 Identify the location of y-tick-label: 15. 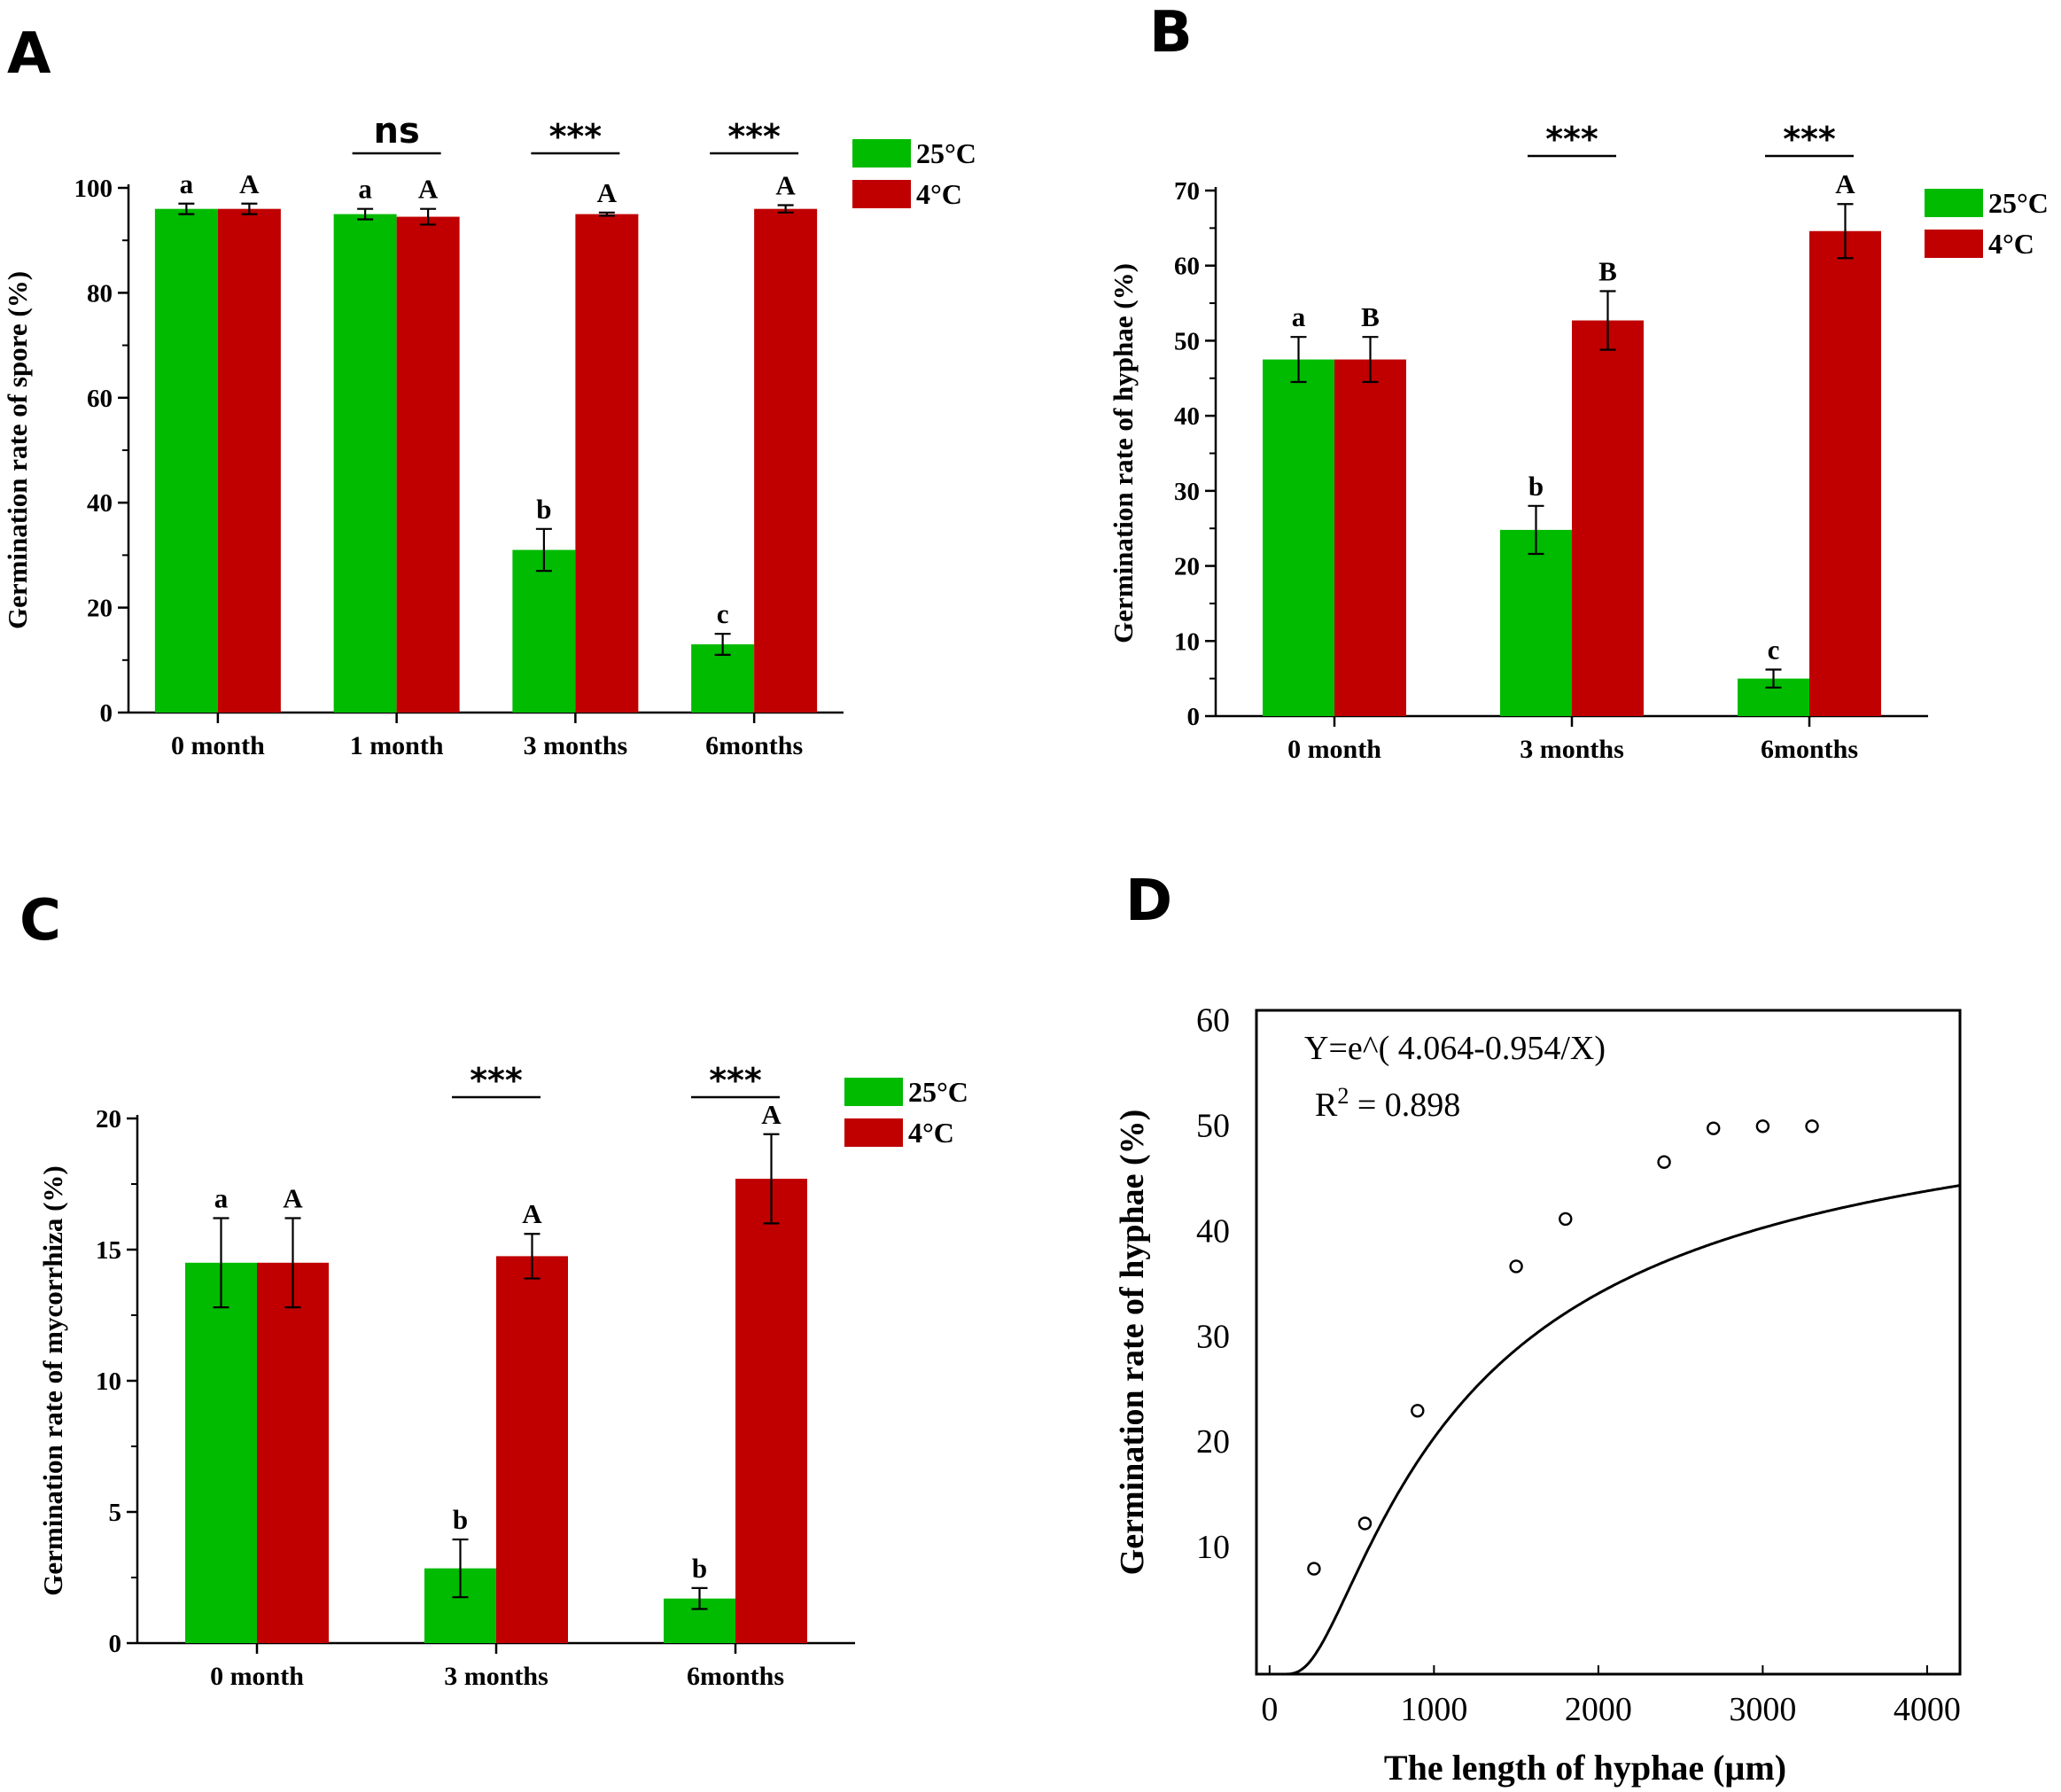
(108, 1250).